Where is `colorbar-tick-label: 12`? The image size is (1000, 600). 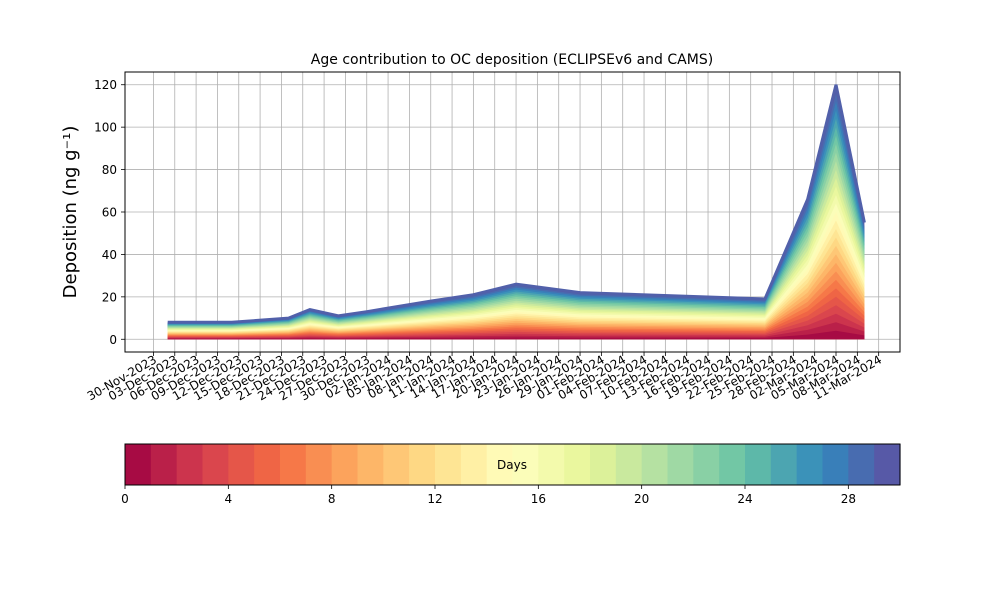
colorbar-tick-label: 12 is located at coordinates (434, 499).